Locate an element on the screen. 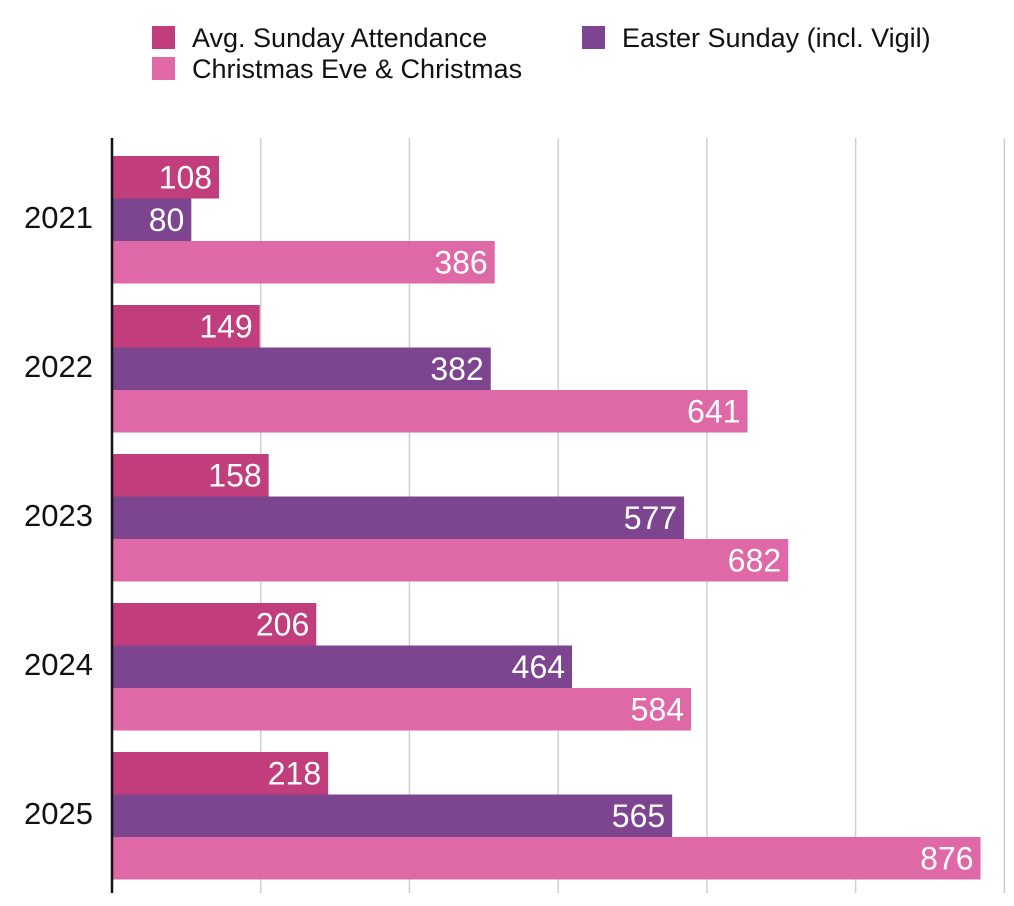 Image resolution: width=1014 pixels, height=906 pixels. data-label: 108 is located at coordinates (185, 177).